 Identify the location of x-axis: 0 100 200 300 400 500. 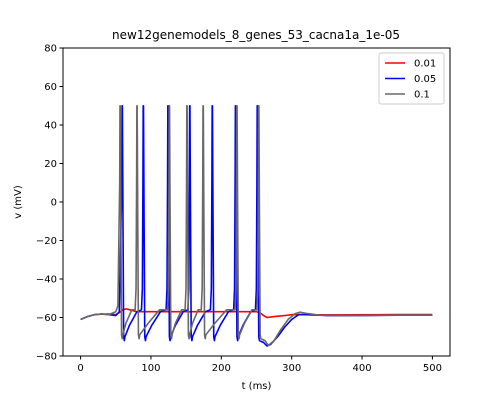
(259, 365).